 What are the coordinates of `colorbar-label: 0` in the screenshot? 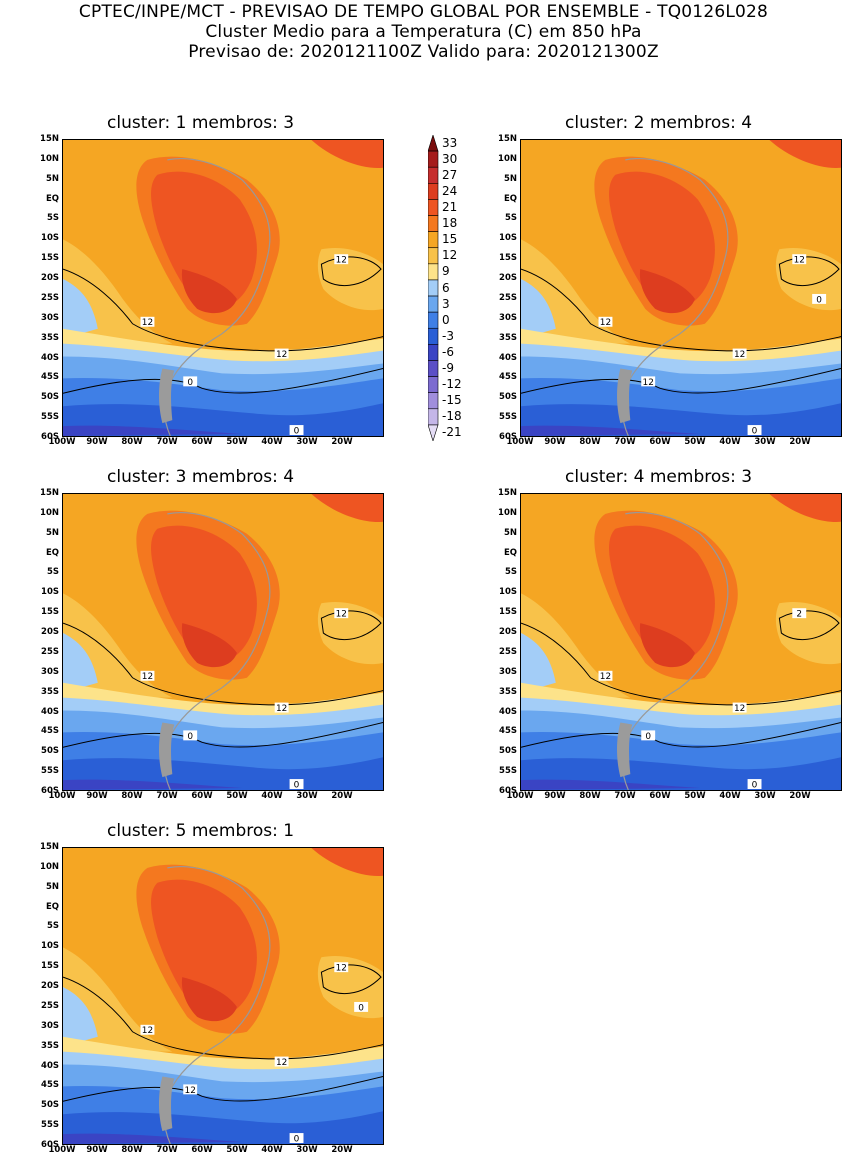 It's located at (446, 319).